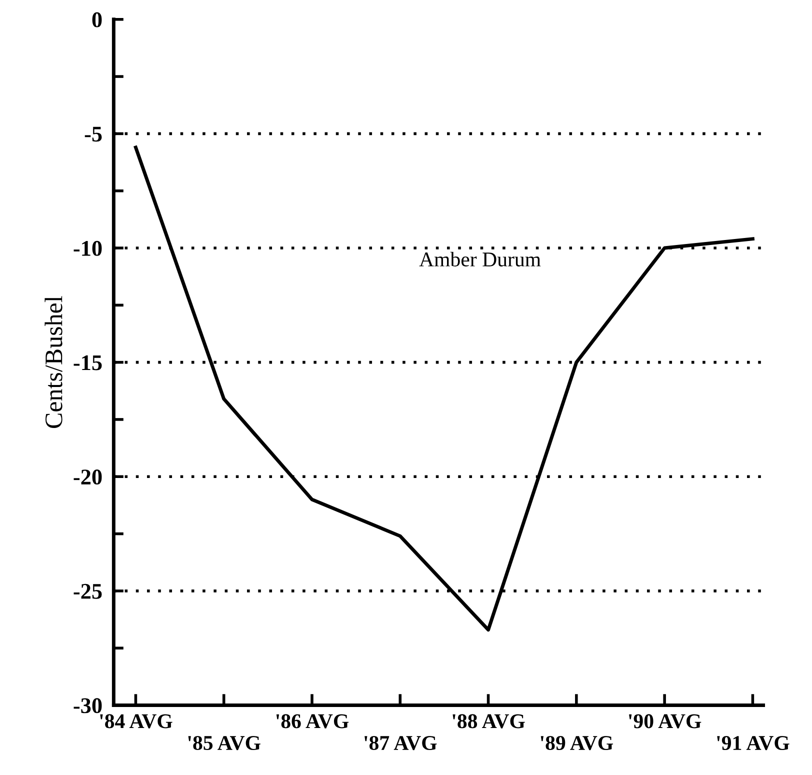  I want to click on y-tick-label: 0, so click(97, 20).